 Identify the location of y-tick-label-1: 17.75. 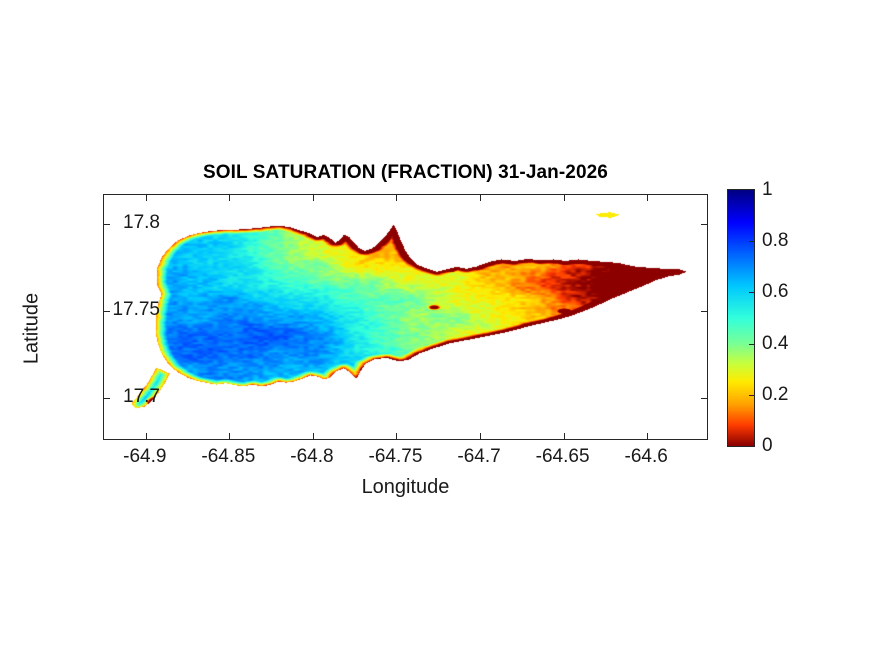
(136, 310).